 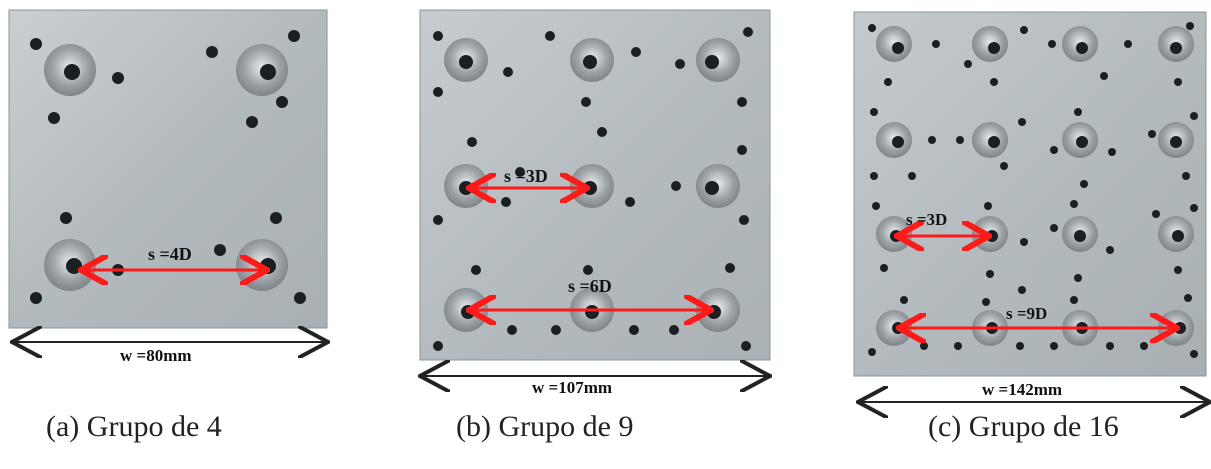 What do you see at coordinates (1023, 426) in the screenshot?
I see `caption-c: (c) Grupo de 16` at bounding box center [1023, 426].